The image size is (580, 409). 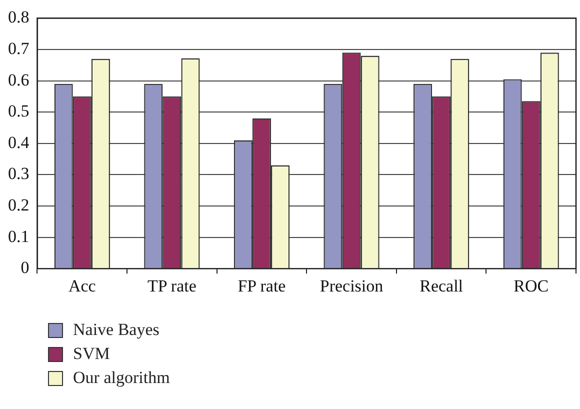 What do you see at coordinates (19, 204) in the screenshot?
I see `y-tick-label: 0.2` at bounding box center [19, 204].